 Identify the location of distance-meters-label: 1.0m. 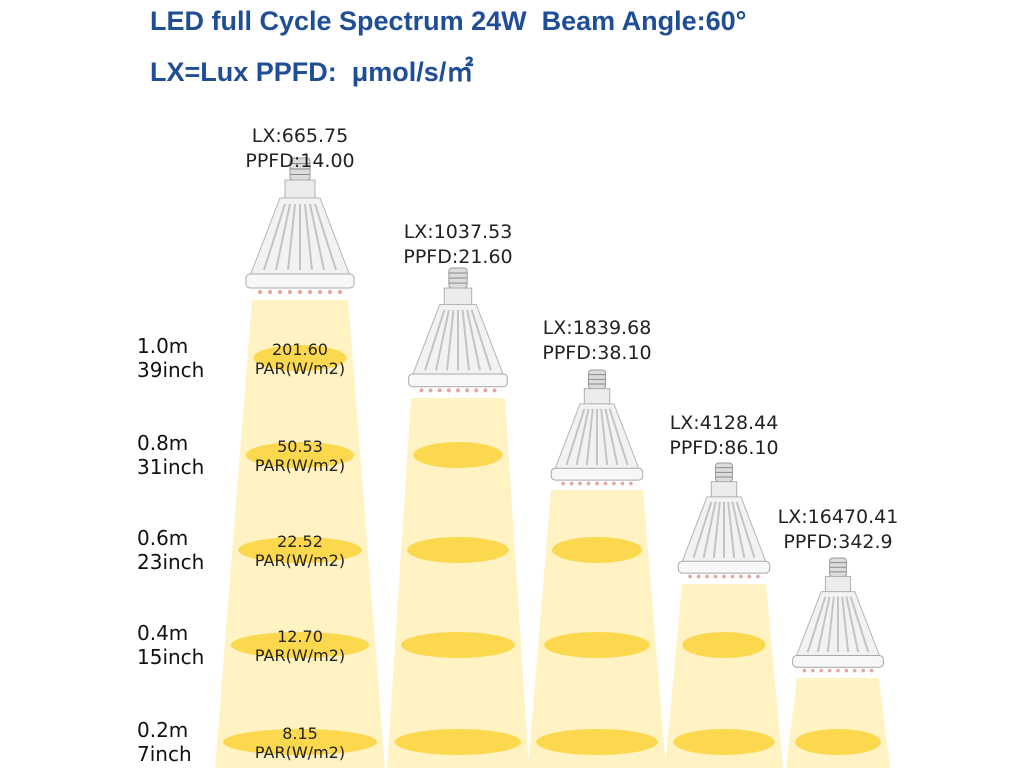
(163, 346).